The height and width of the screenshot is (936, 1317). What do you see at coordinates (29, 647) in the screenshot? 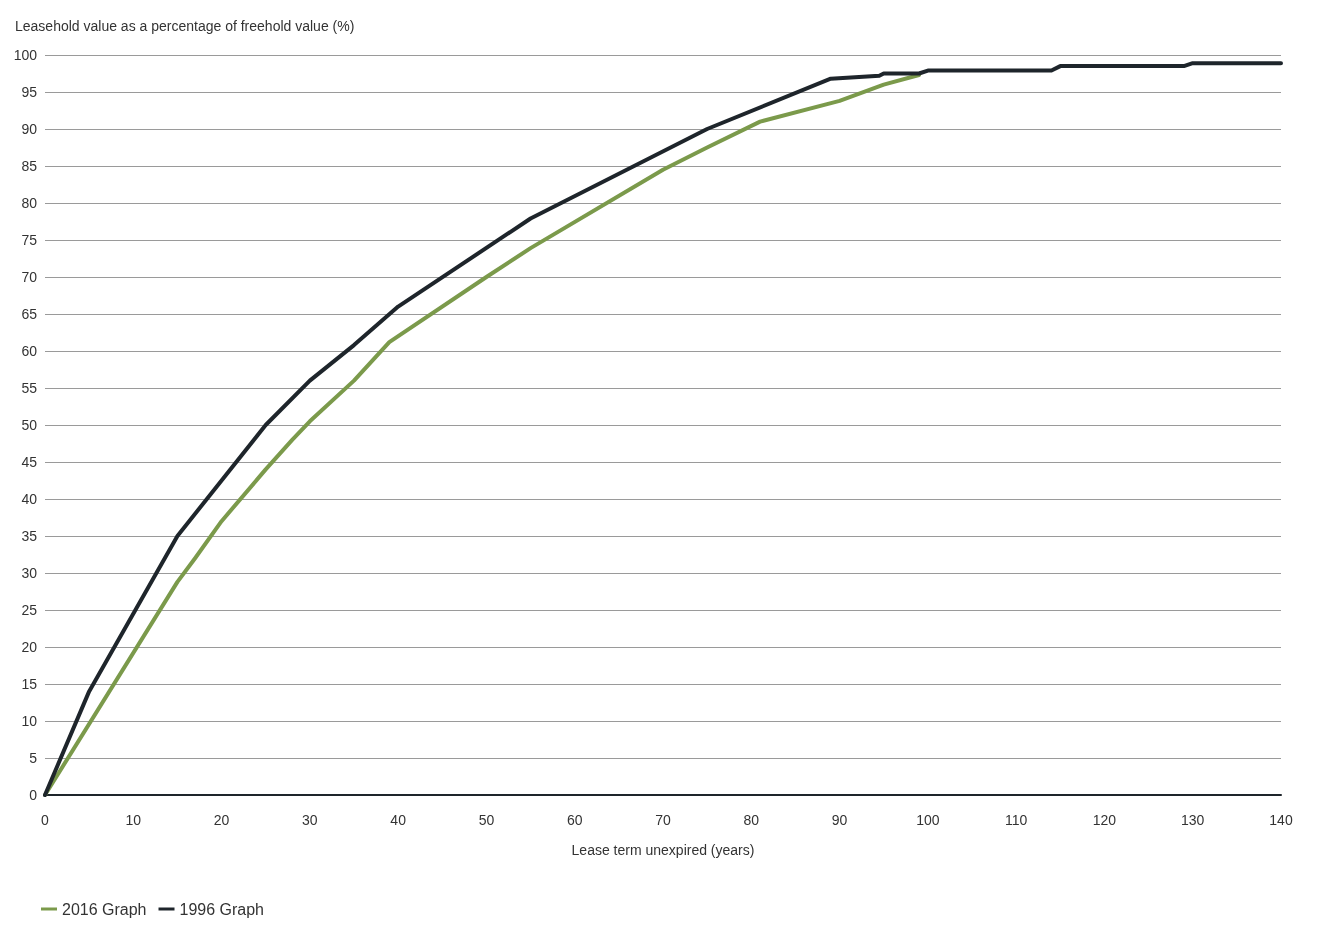
I see `y-tick-label: 20` at bounding box center [29, 647].